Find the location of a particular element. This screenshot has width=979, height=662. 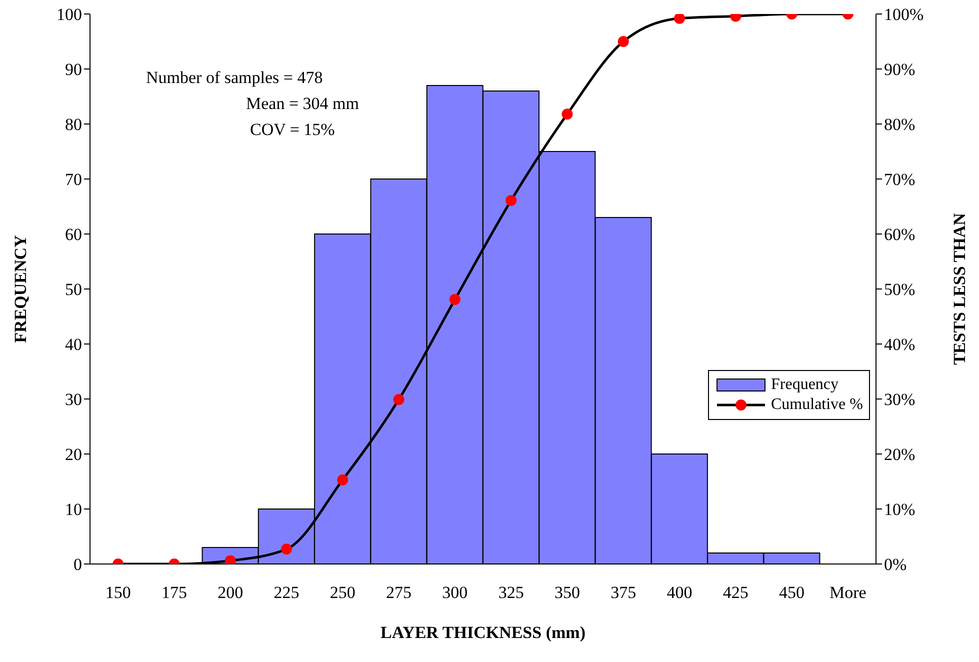

y-tick-label: 40 is located at coordinates (73, 344).